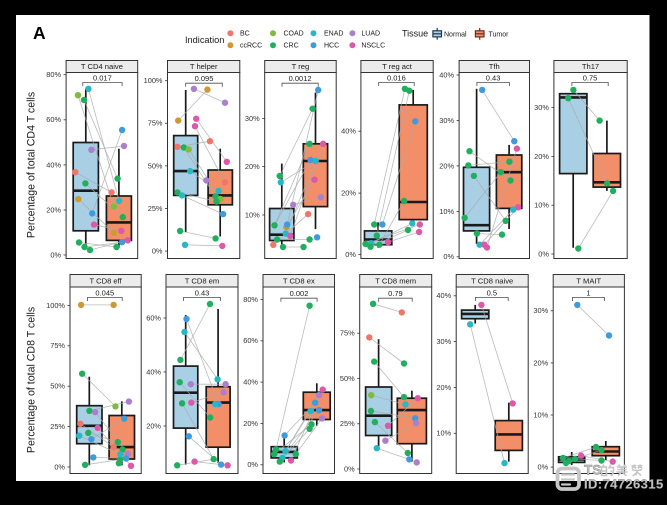 This screenshot has width=667, height=505. What do you see at coordinates (395, 293) in the screenshot?
I see `svg-text: 0.79` at bounding box center [395, 293].